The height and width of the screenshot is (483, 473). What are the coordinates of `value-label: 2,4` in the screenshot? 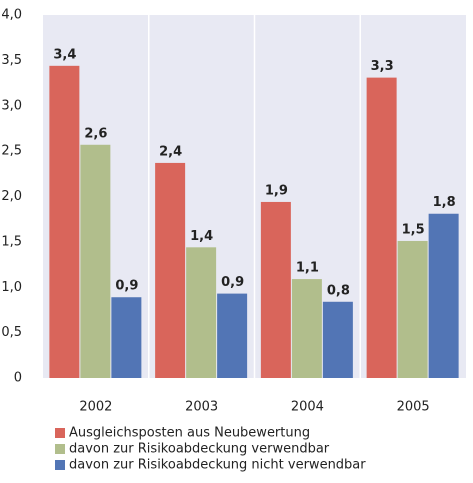 It's located at (170, 151).